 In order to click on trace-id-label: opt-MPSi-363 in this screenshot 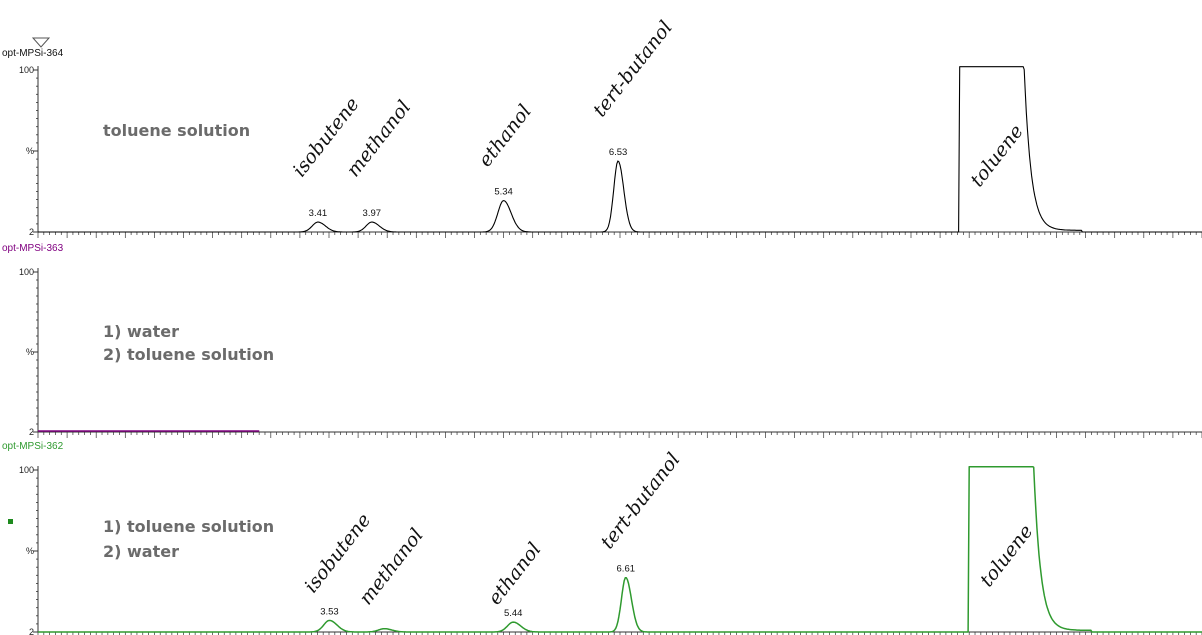, I will do `click(33, 248)`.